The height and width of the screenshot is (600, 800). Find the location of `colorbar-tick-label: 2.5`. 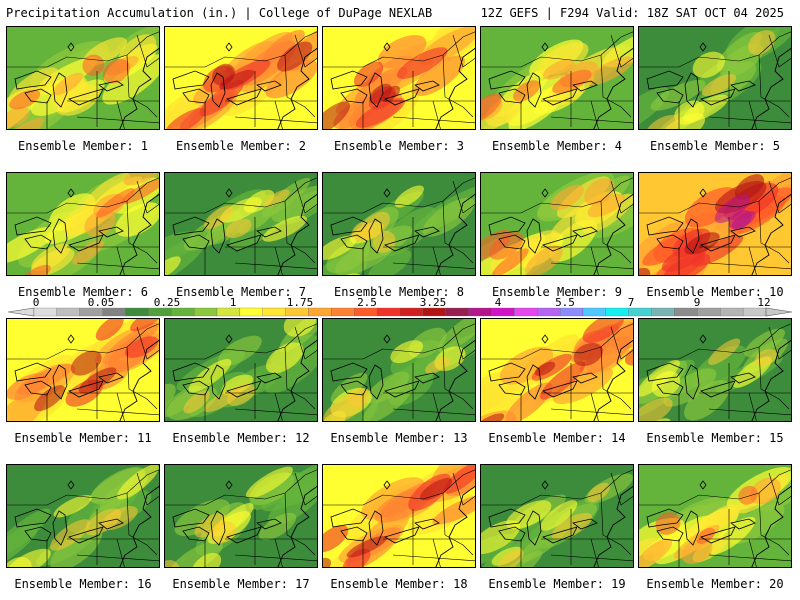

colorbar-tick-label: 2.5 is located at coordinates (367, 302).